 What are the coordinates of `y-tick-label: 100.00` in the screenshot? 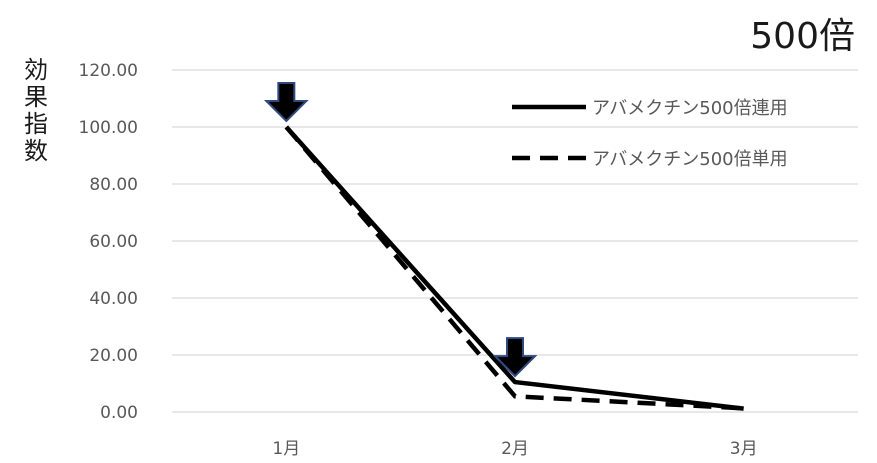 It's located at (108, 128).